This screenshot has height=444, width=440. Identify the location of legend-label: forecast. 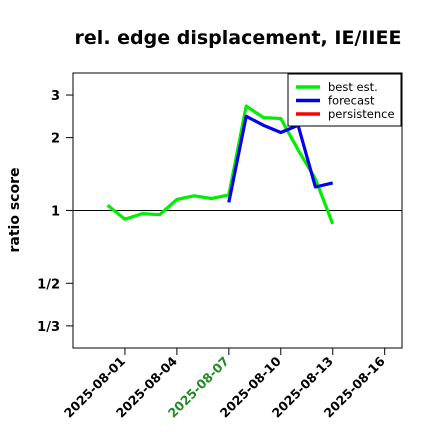
(351, 101).